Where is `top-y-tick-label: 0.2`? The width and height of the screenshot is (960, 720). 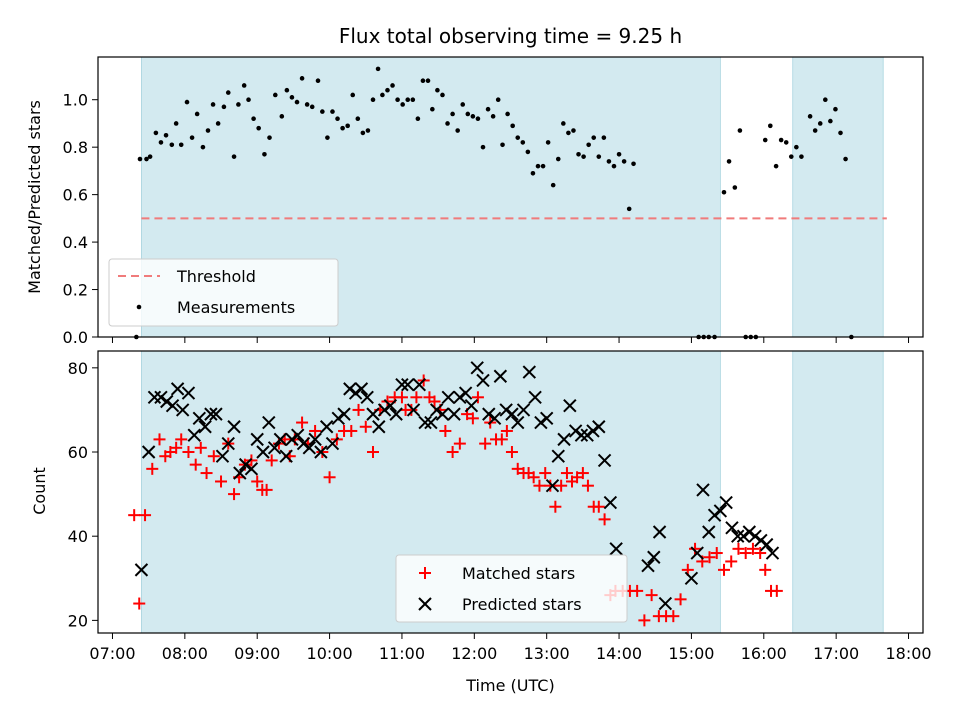 top-y-tick-label: 0.2 is located at coordinates (75, 290).